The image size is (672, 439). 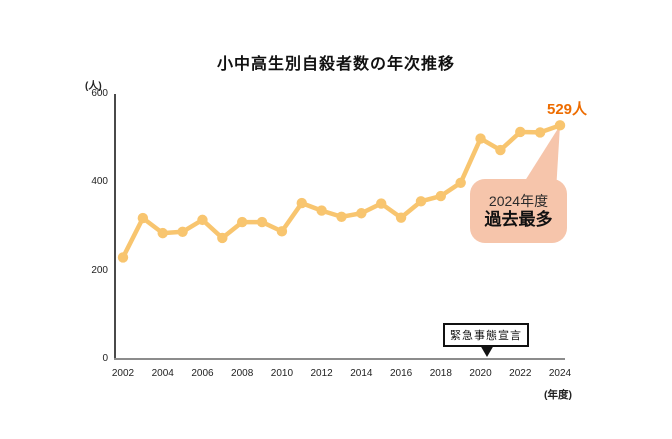 I want to click on x-axis-tick-label: 2010, so click(x=282, y=373).